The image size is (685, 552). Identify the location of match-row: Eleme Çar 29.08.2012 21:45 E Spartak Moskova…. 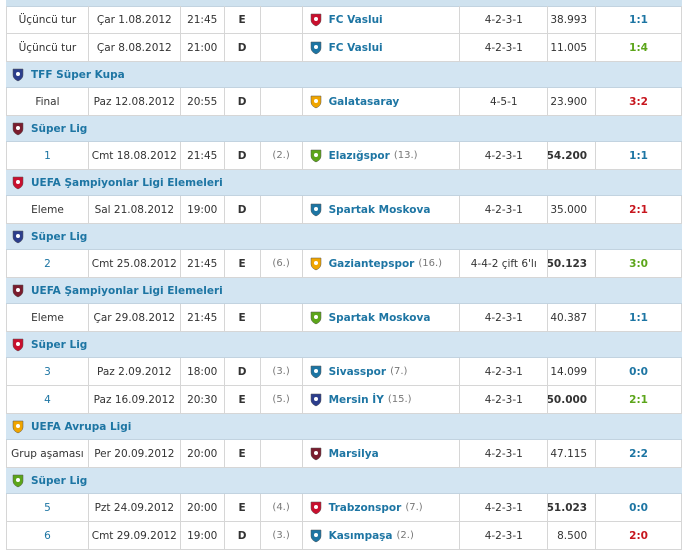
(344, 318).